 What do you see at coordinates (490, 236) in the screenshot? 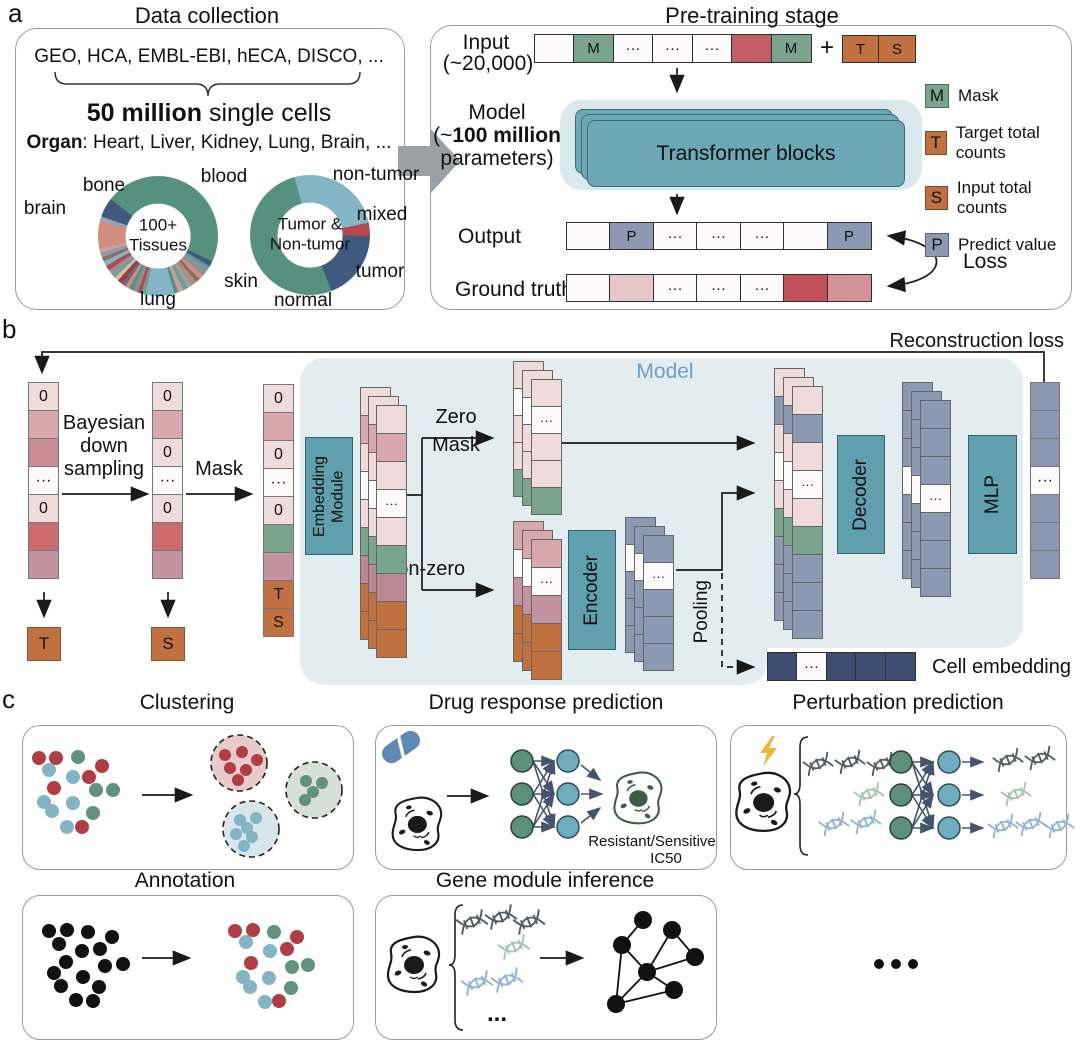
I see `output-label: Output` at bounding box center [490, 236].